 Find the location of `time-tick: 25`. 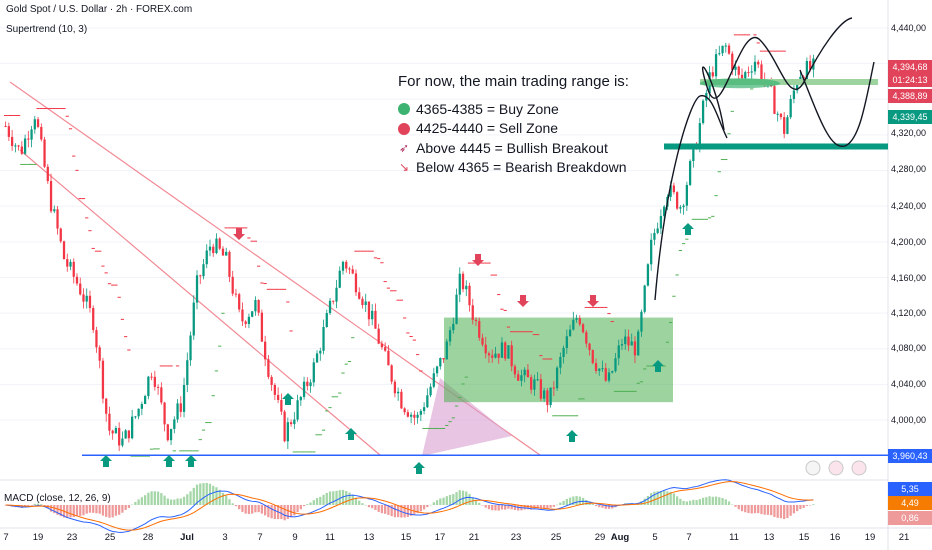

time-tick: 25 is located at coordinates (556, 537).